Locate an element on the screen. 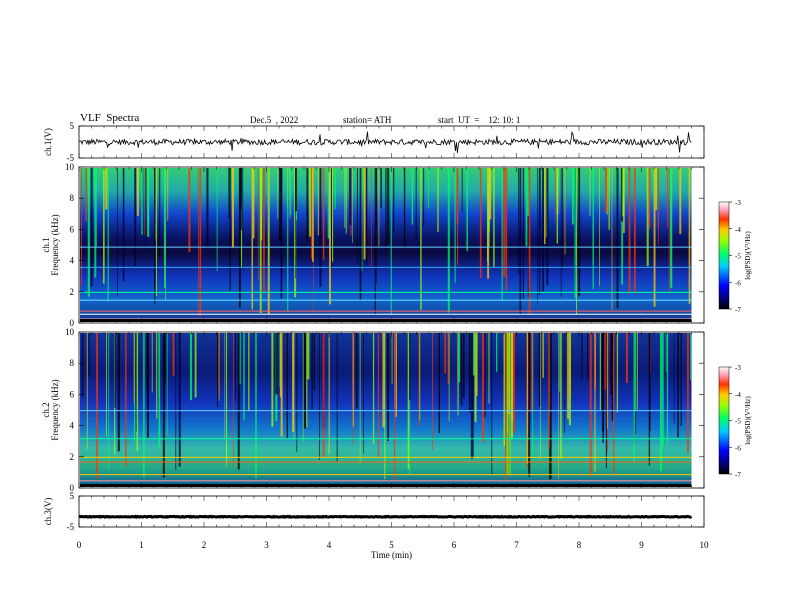 The height and width of the screenshot is (612, 792). y-axis-label: Frequency (kHz) is located at coordinates (55, 409).